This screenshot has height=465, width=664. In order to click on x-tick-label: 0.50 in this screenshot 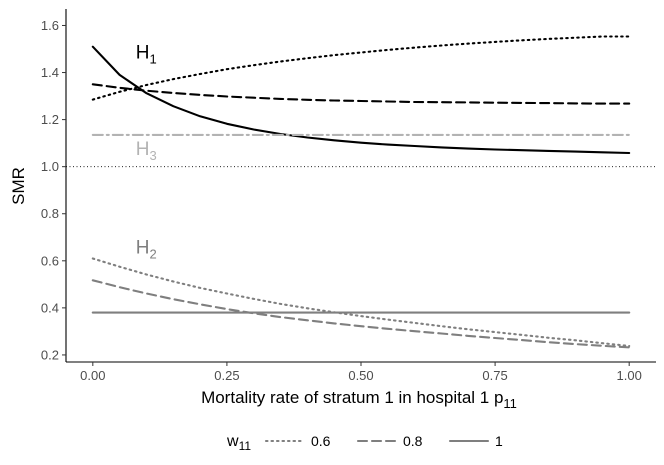, I will do `click(360, 375)`.